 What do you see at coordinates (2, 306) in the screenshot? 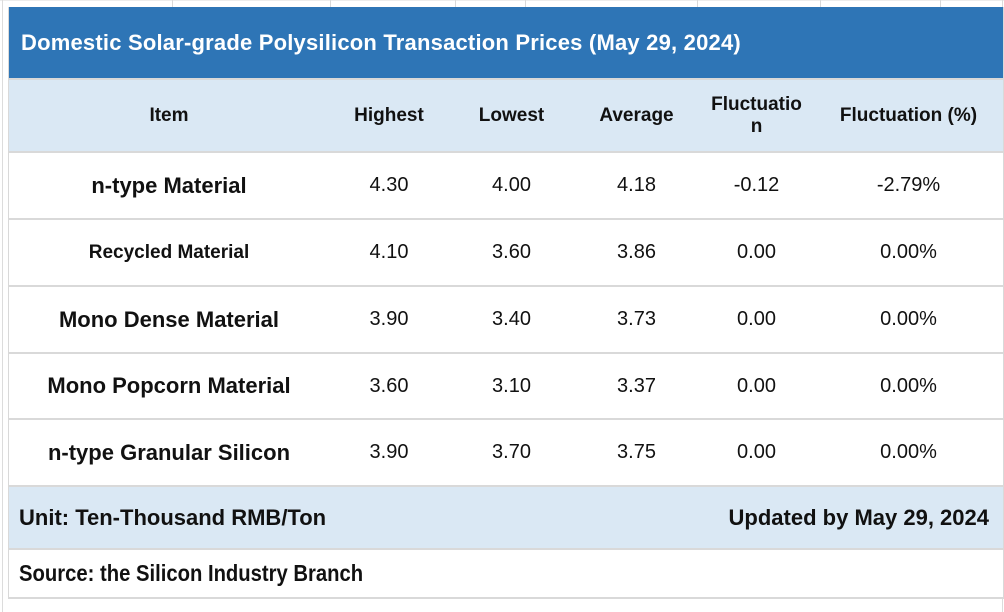
I see `sheet-gridline-left` at bounding box center [2, 306].